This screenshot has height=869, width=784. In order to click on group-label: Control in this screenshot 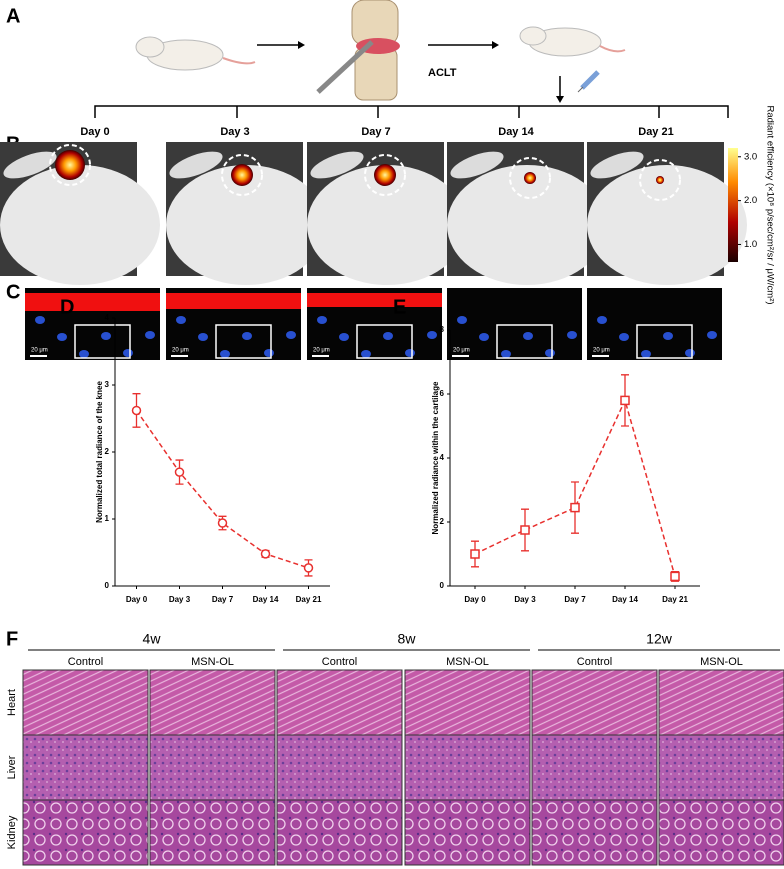, I will do `click(85, 662)`.